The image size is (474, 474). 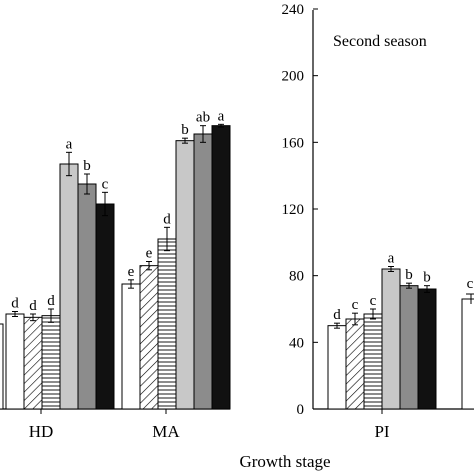 What do you see at coordinates (427, 349) in the screenshot?
I see `p2-pi-t6-bar` at bounding box center [427, 349].